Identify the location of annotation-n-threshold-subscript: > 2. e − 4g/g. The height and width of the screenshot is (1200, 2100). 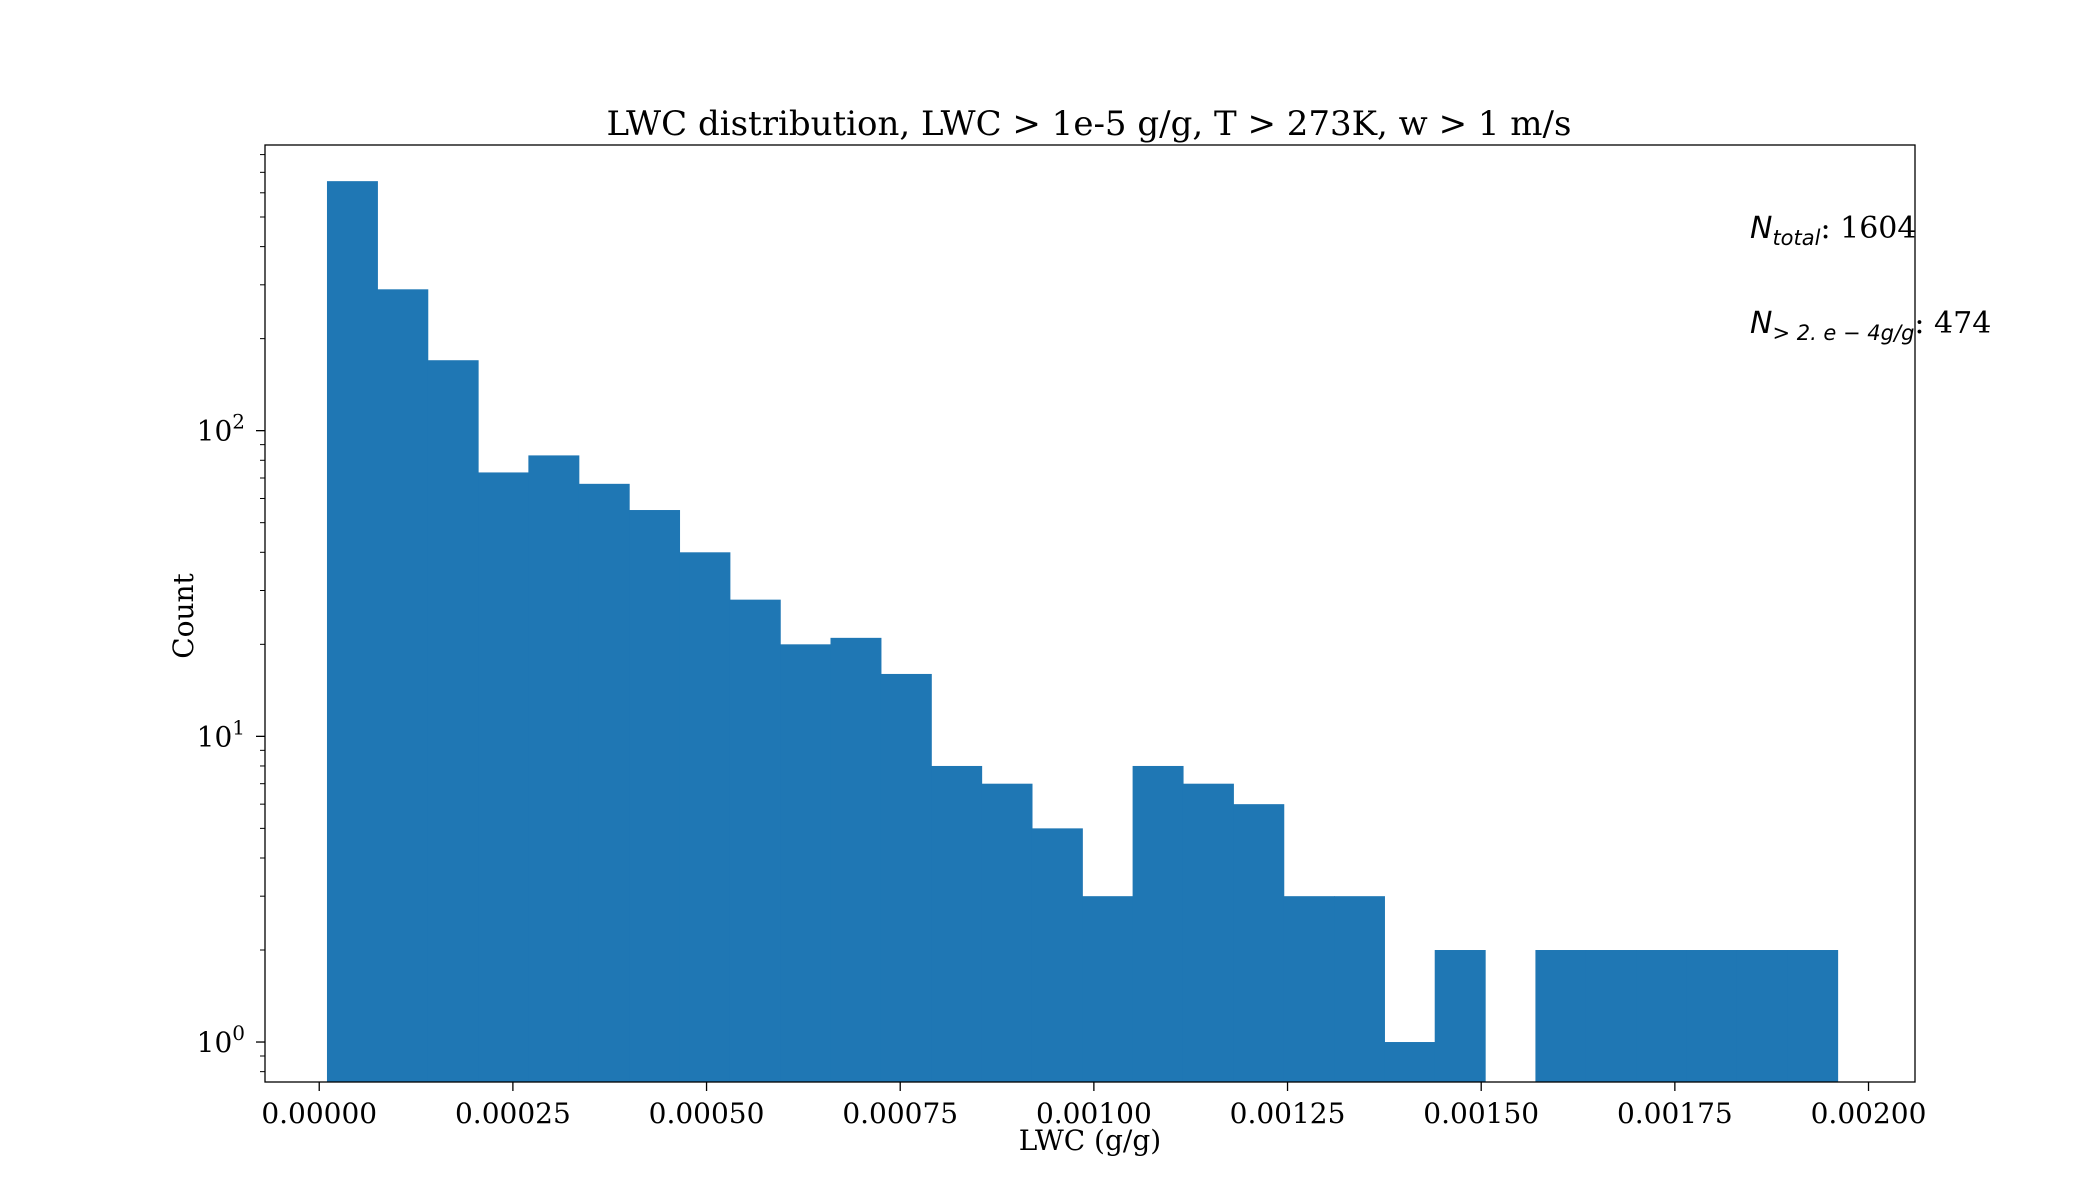
(1843, 333).